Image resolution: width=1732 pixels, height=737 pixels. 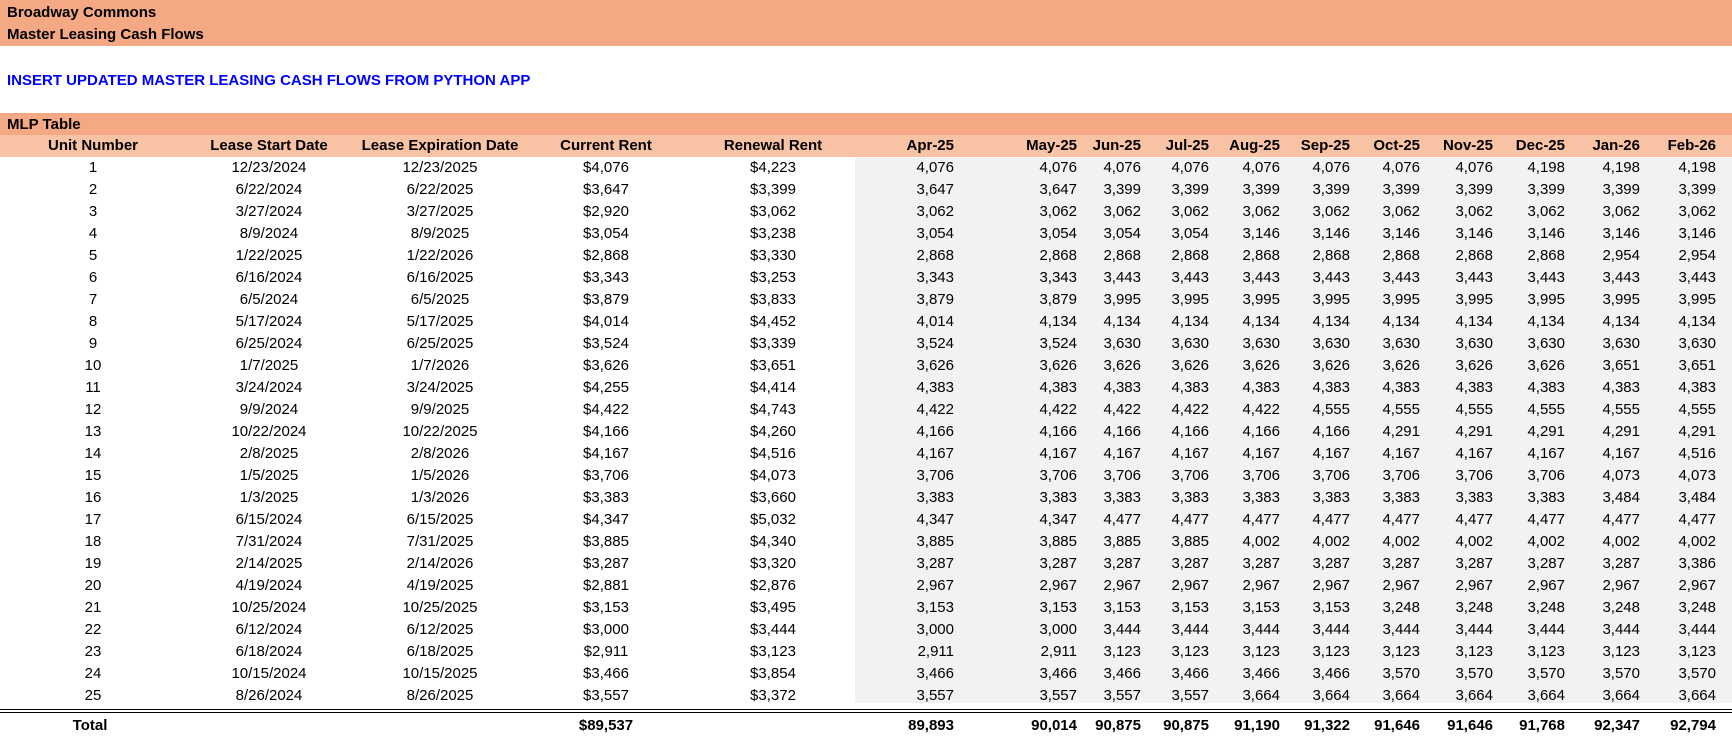 I want to click on cell-month-value: 3,466, so click(x=1190, y=673).